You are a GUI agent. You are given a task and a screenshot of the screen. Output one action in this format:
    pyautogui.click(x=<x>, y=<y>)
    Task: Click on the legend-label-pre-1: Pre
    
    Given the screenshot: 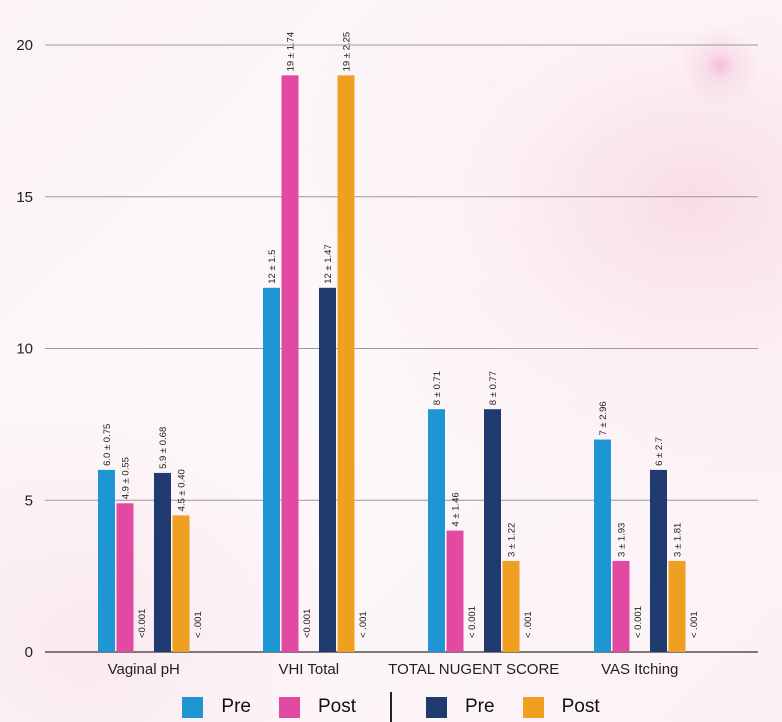 What is the action you would take?
    pyautogui.click(x=236, y=706)
    